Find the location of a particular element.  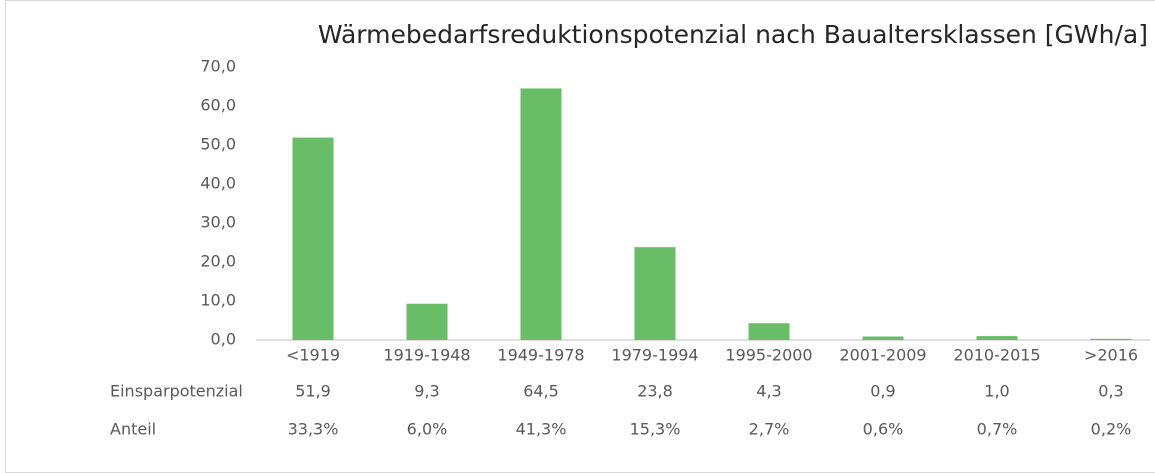

y-tick-label: 0,0 is located at coordinates (223, 339).